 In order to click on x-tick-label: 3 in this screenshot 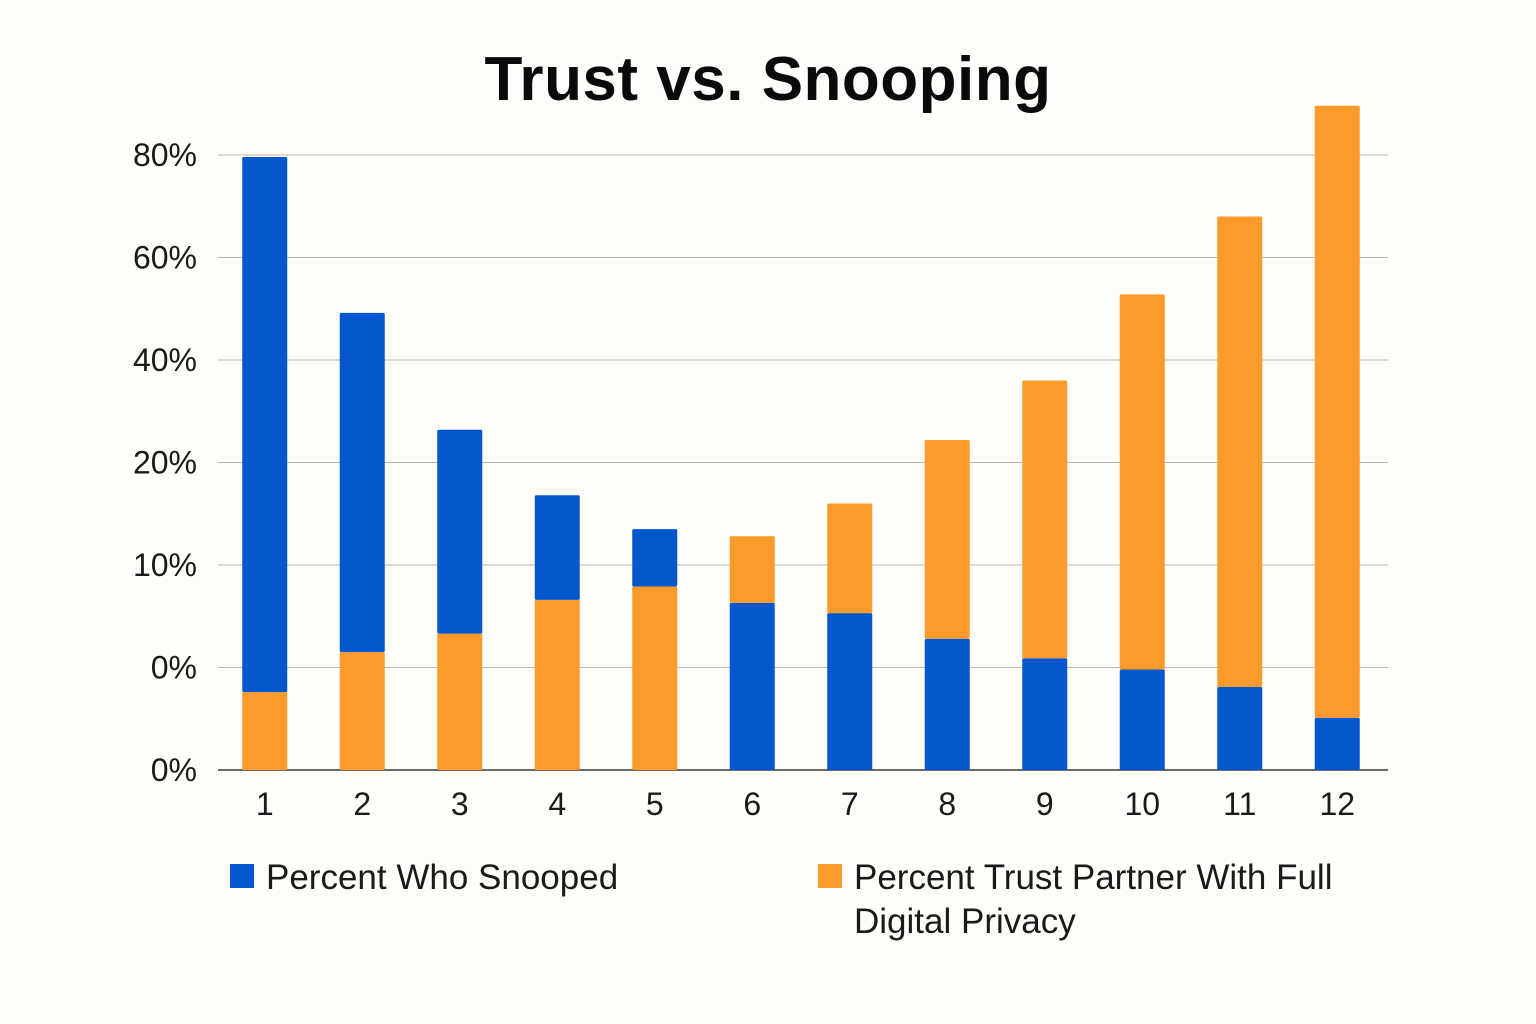, I will do `click(460, 804)`.